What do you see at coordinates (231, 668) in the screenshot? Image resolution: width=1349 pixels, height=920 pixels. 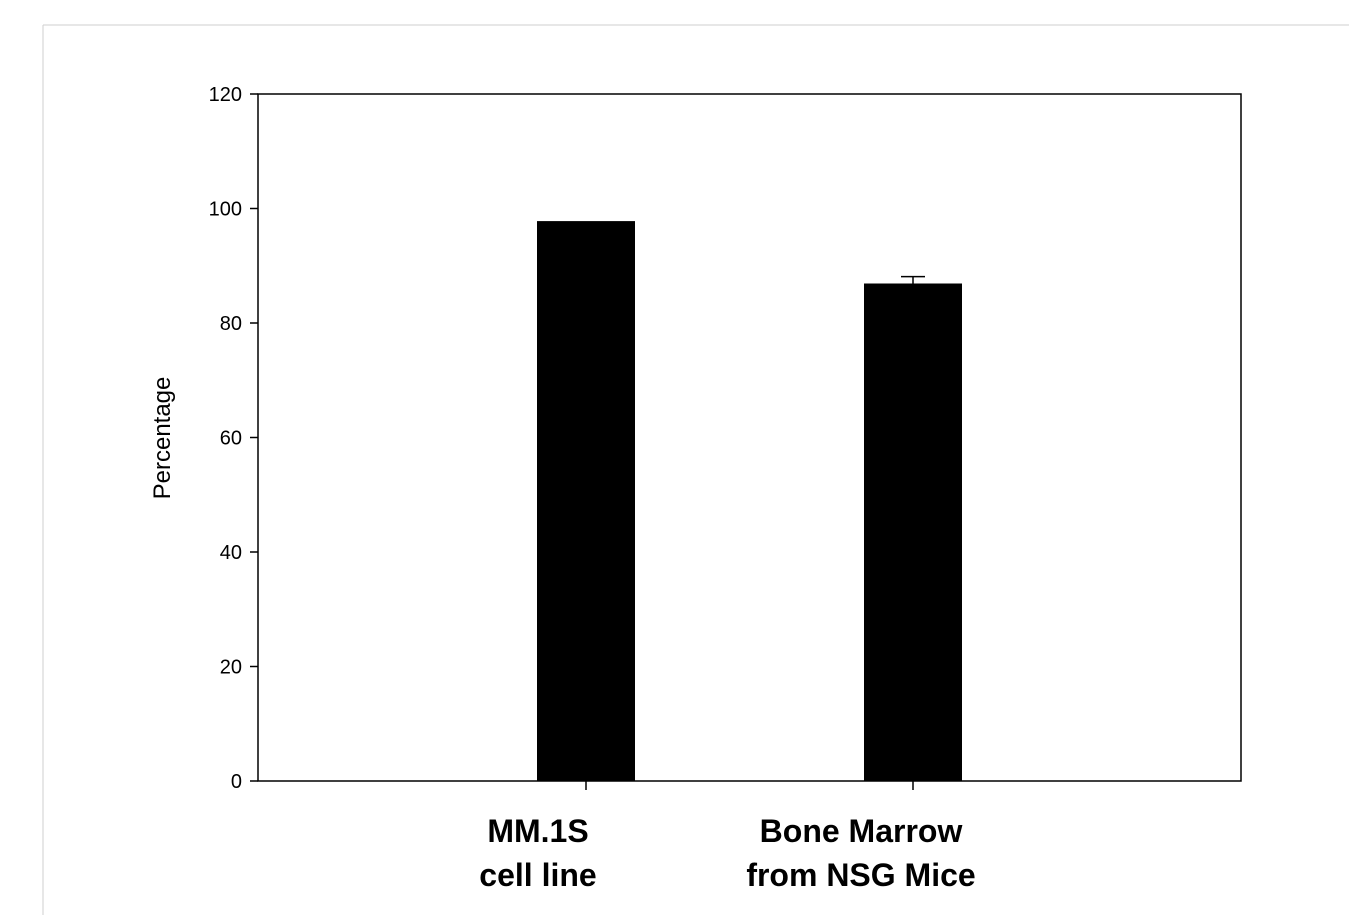 I see `y-tick-label: 20` at bounding box center [231, 668].